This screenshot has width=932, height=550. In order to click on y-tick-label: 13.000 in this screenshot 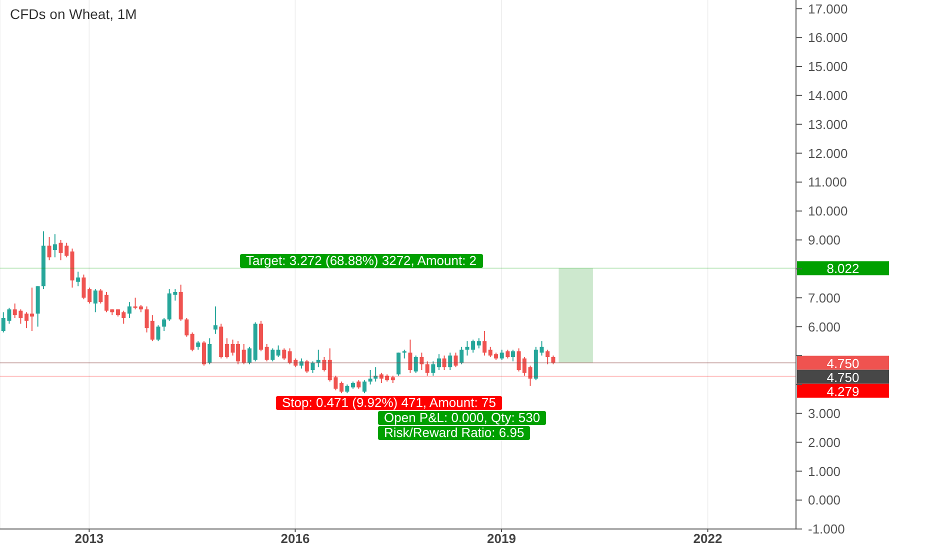, I will do `click(828, 124)`.